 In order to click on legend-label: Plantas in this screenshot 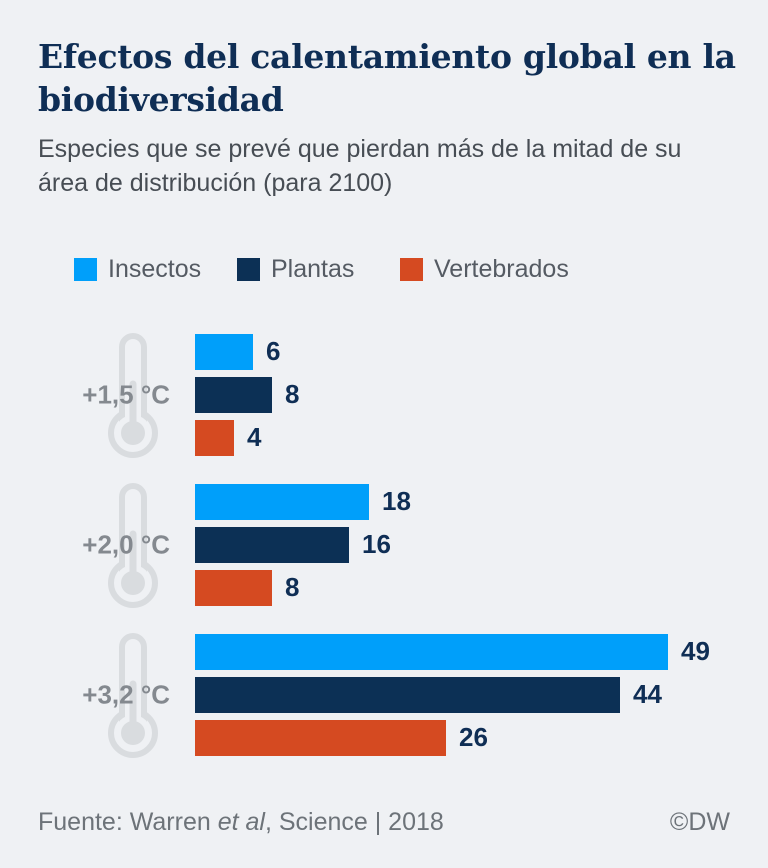, I will do `click(313, 268)`.